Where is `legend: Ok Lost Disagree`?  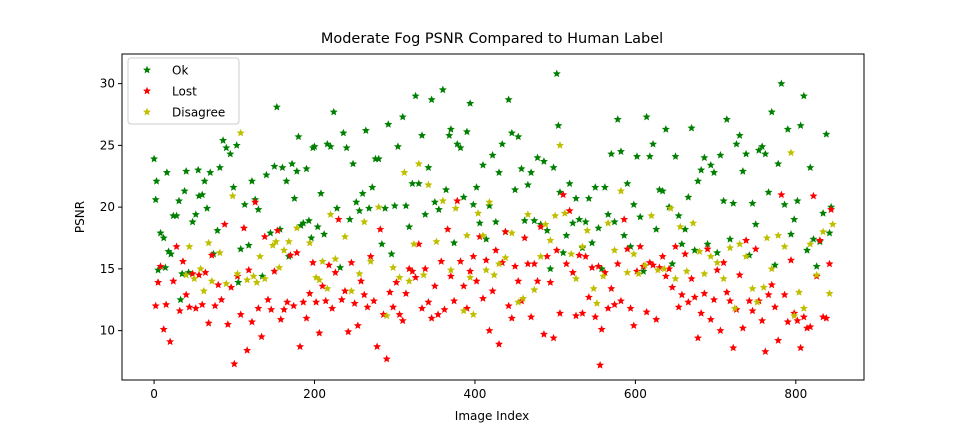 legend: Ok Lost Disagree is located at coordinates (183, 91).